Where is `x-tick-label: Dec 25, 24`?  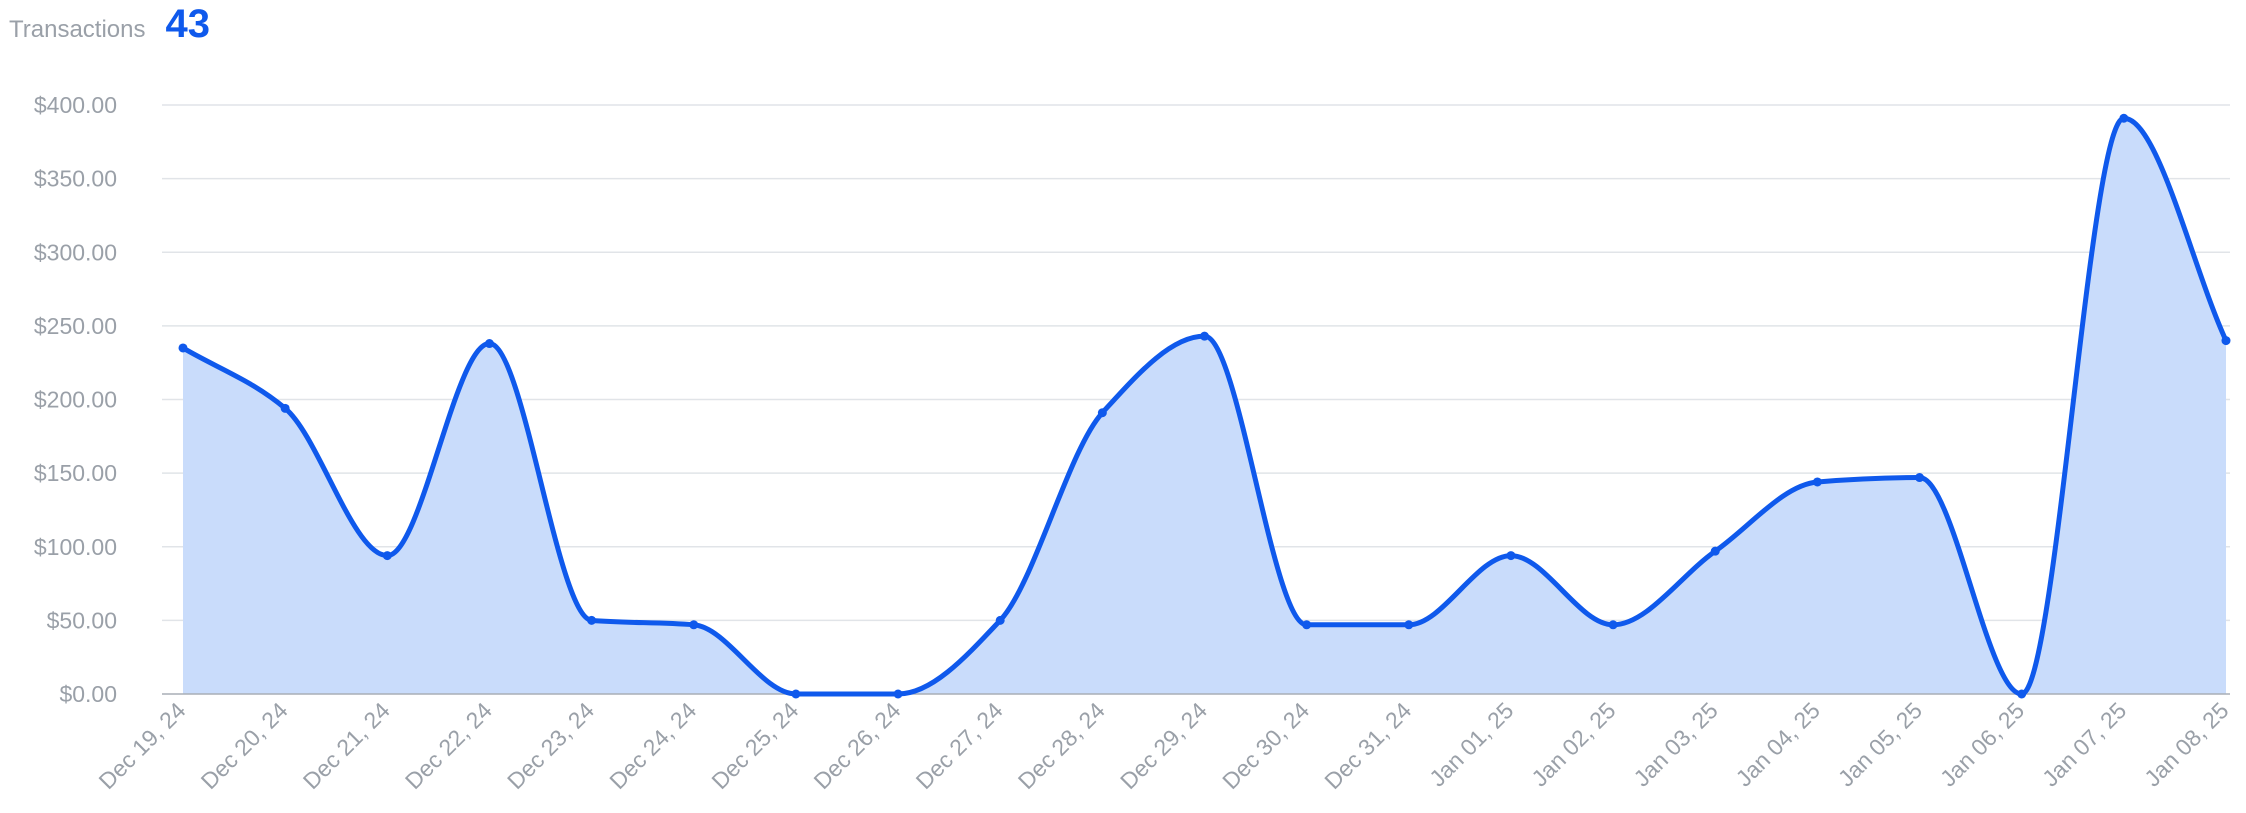 x-tick-label: Dec 25, 24 is located at coordinates (754, 745).